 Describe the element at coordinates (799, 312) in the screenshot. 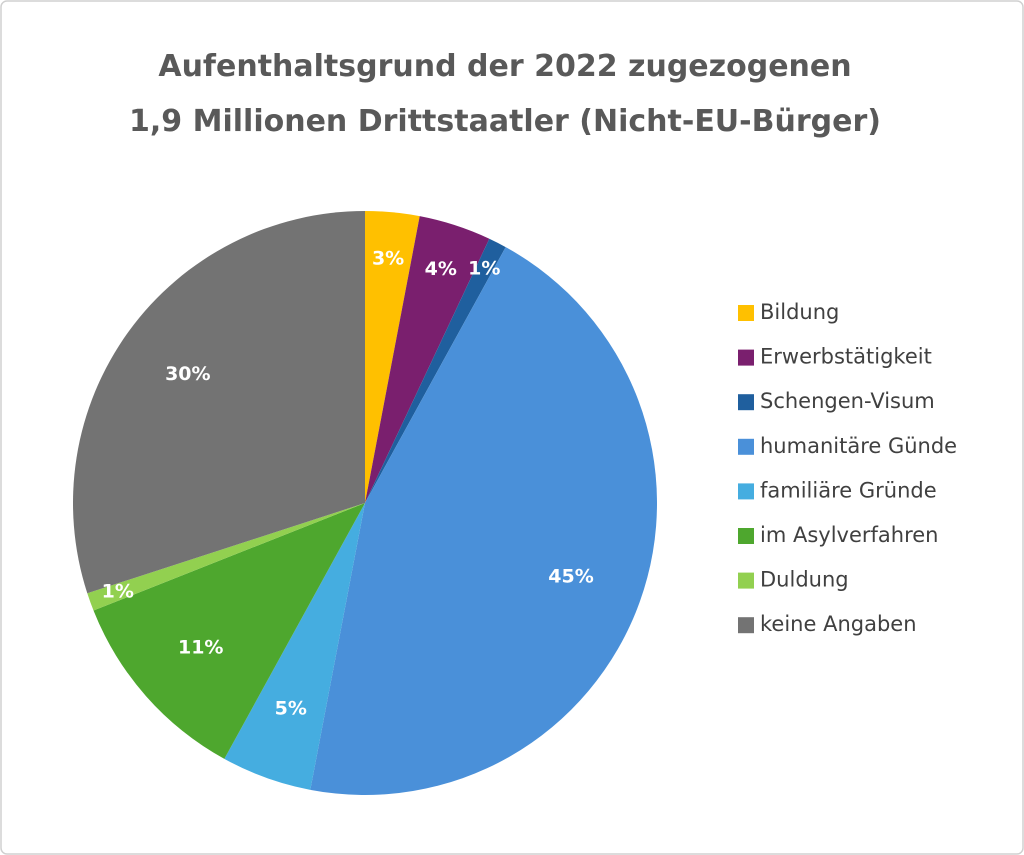

I see `legend-label: Bildung` at that location.